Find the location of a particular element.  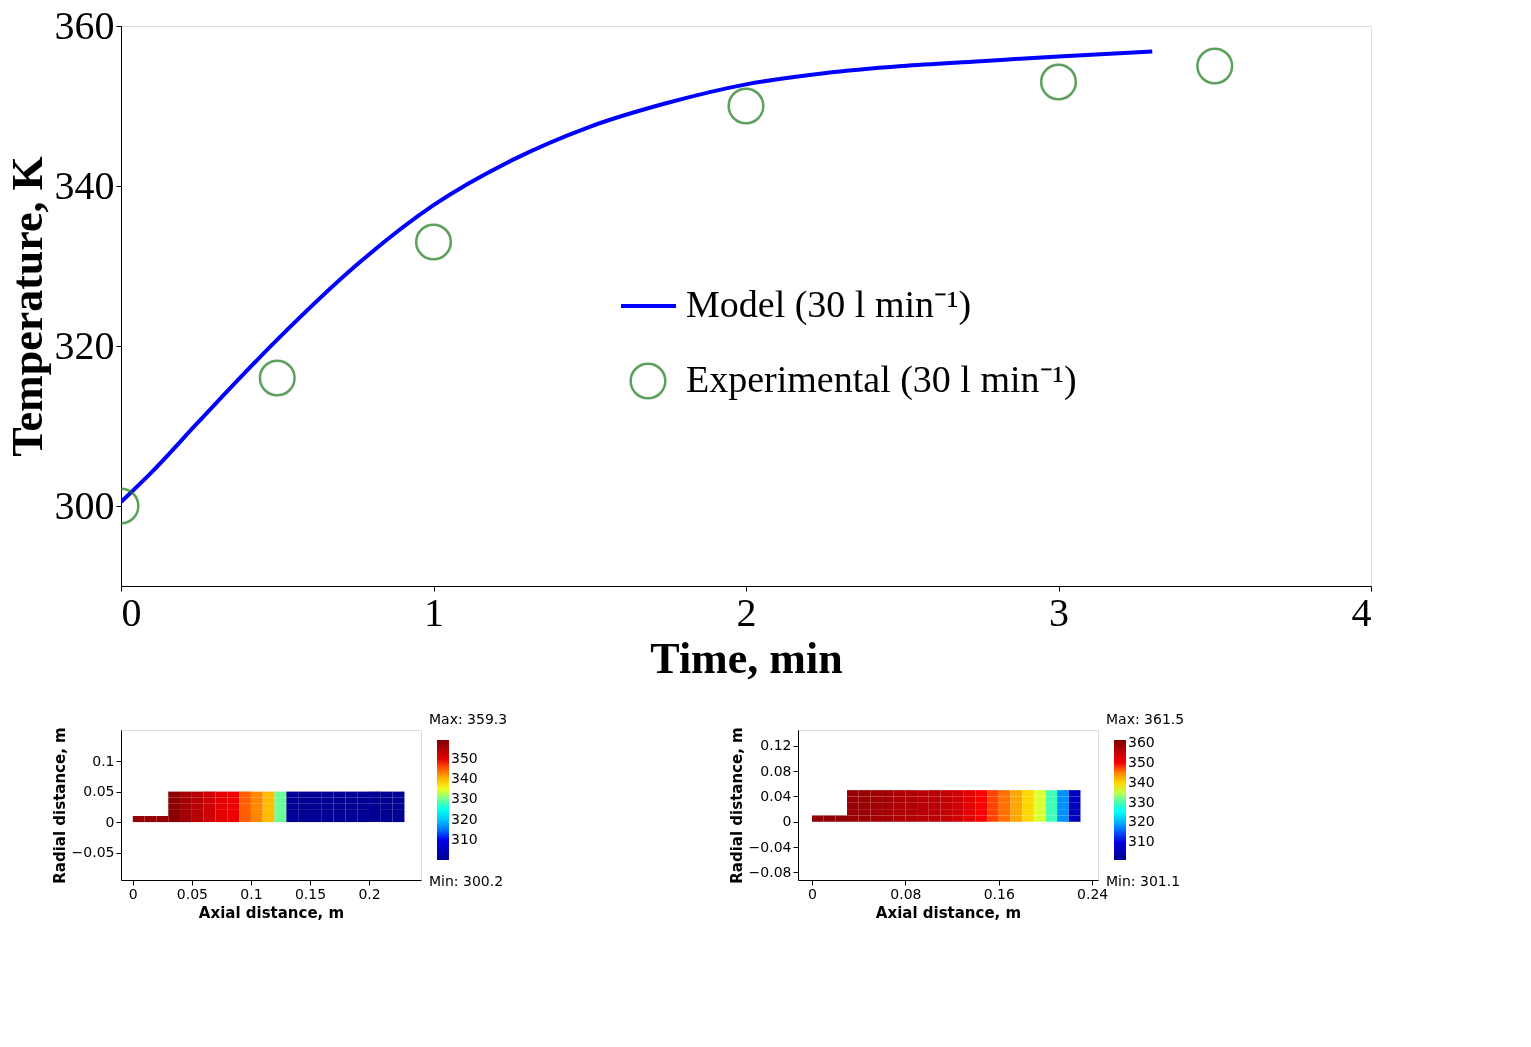

x-tick-label: 2 is located at coordinates (746, 612).